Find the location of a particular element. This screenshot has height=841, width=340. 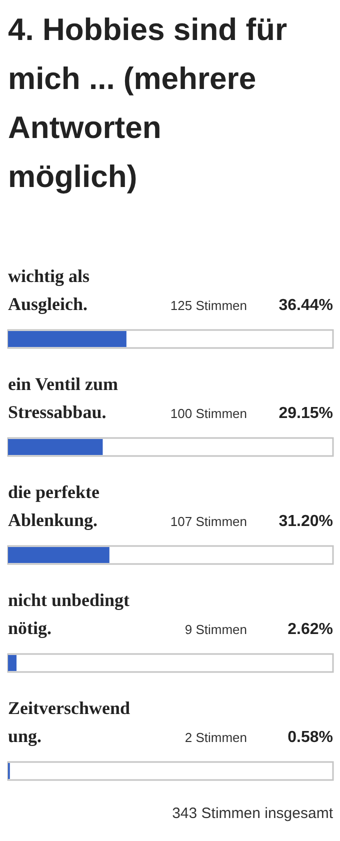

data-label: 31.20% is located at coordinates (305, 521).